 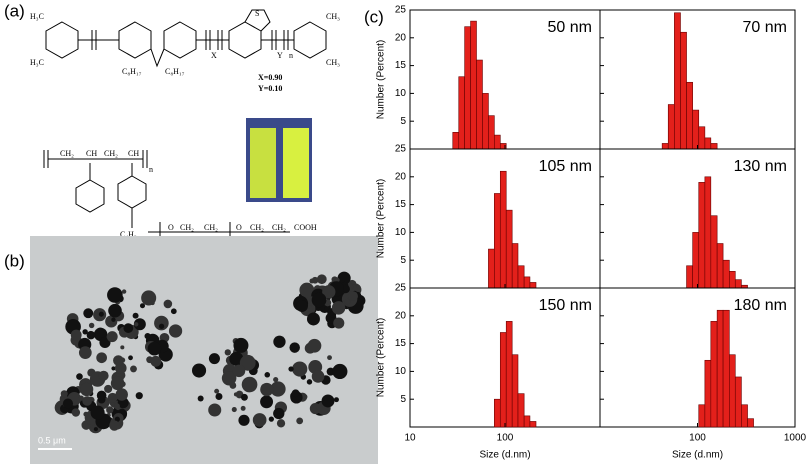 What do you see at coordinates (291, 55) in the screenshot?
I see `chem-label: n` at bounding box center [291, 55].